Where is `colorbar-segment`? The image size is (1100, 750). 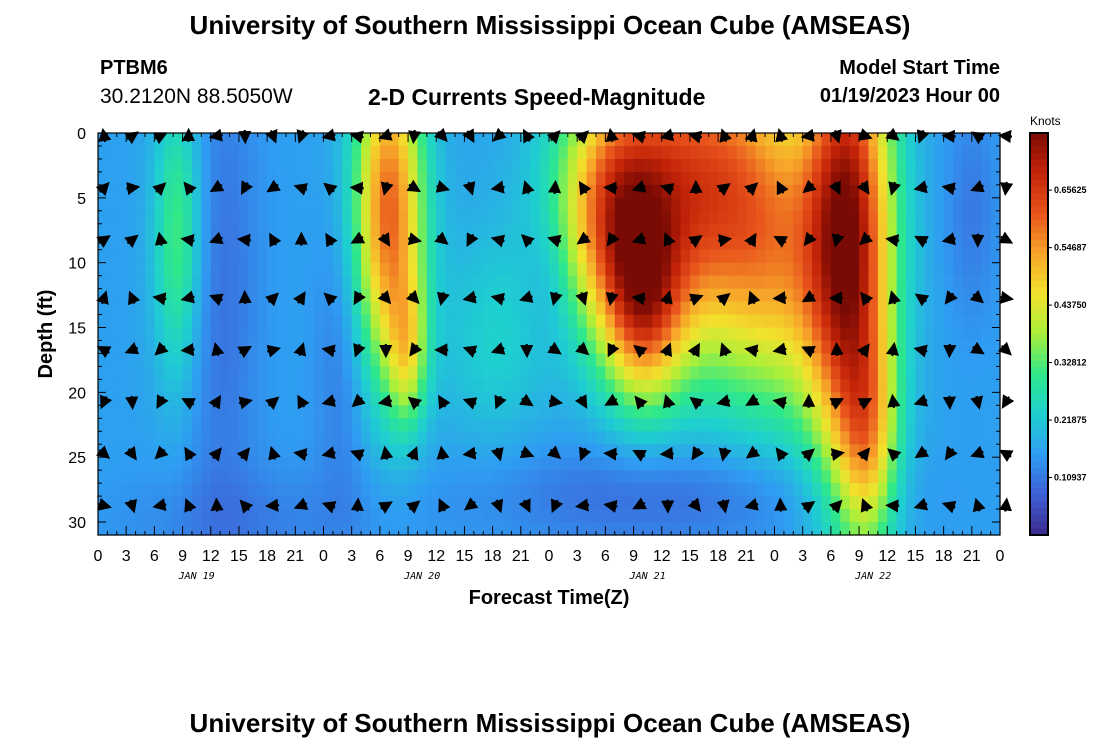 colorbar-segment is located at coordinates (1039, 371).